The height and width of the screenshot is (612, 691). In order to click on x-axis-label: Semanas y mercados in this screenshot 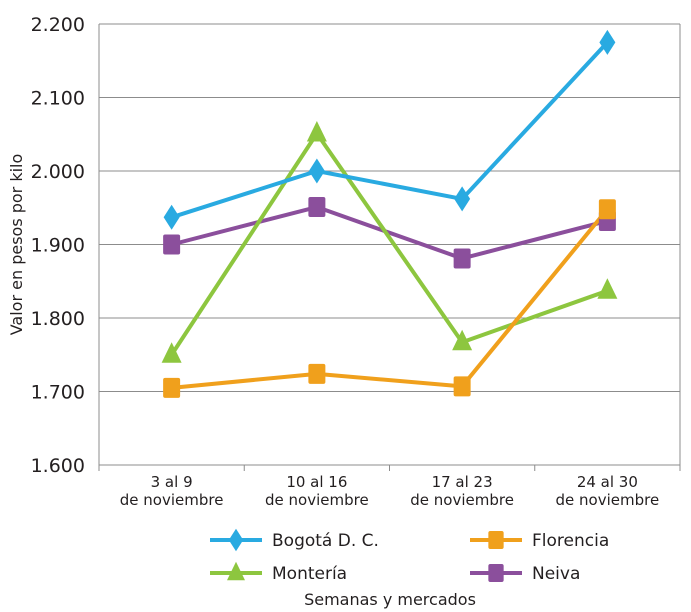, I will do `click(390, 599)`.